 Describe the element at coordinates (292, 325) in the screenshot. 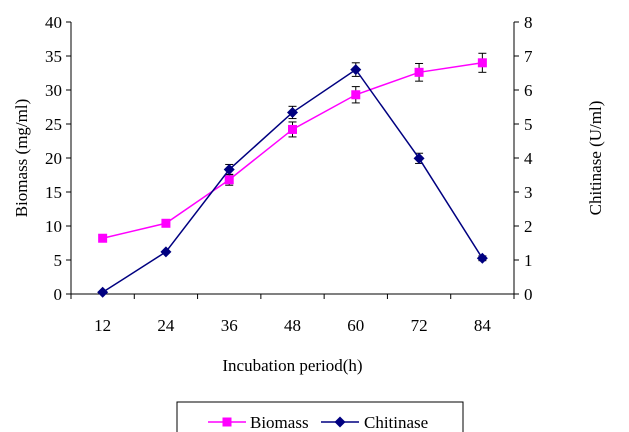

I see `x-tick-label: 48` at that location.